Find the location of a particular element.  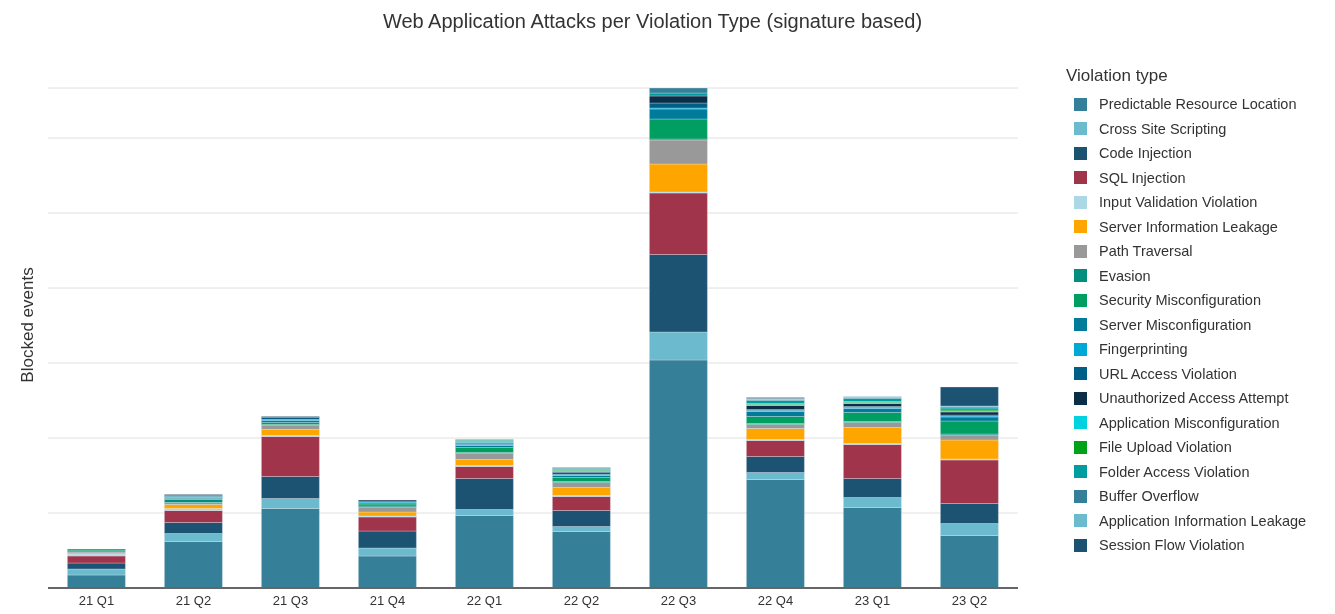

legend-title: Violation type is located at coordinates (1117, 76).